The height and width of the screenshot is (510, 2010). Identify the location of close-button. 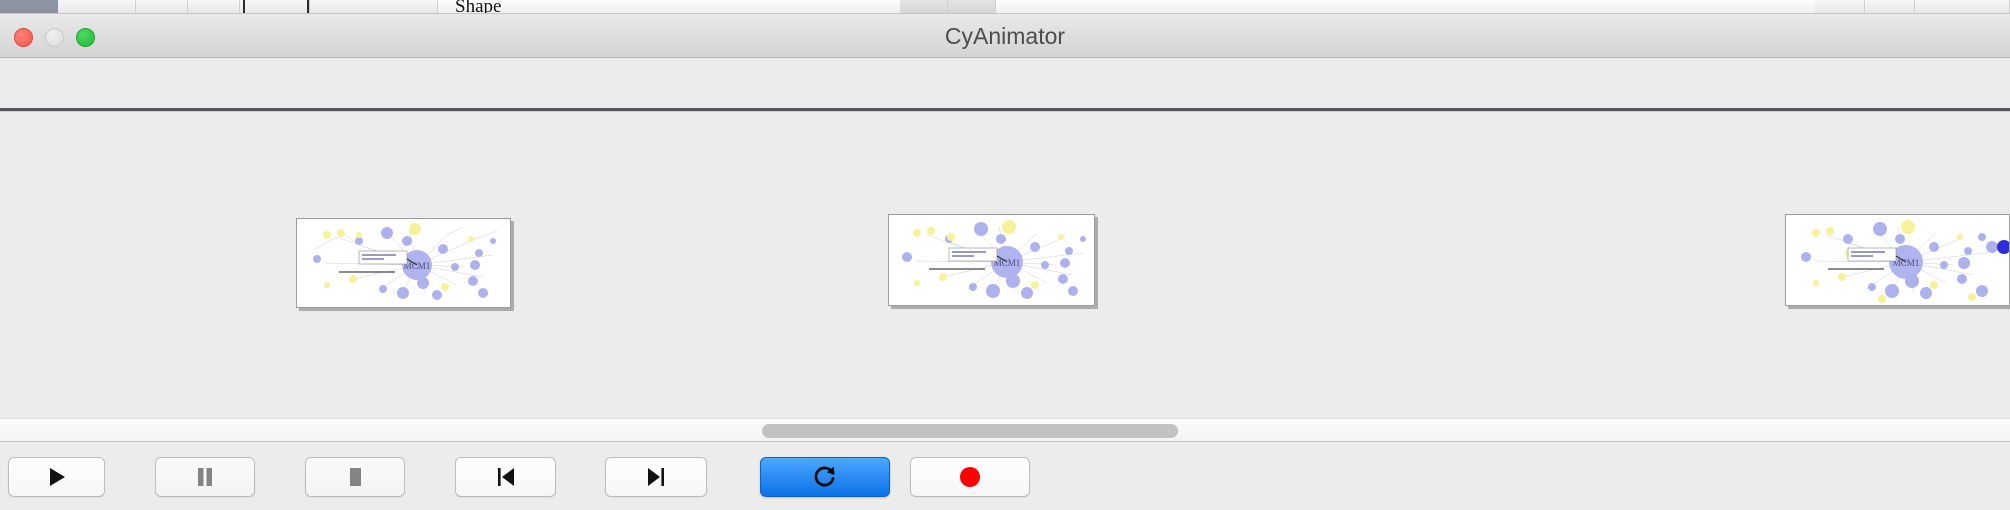
(23, 37).